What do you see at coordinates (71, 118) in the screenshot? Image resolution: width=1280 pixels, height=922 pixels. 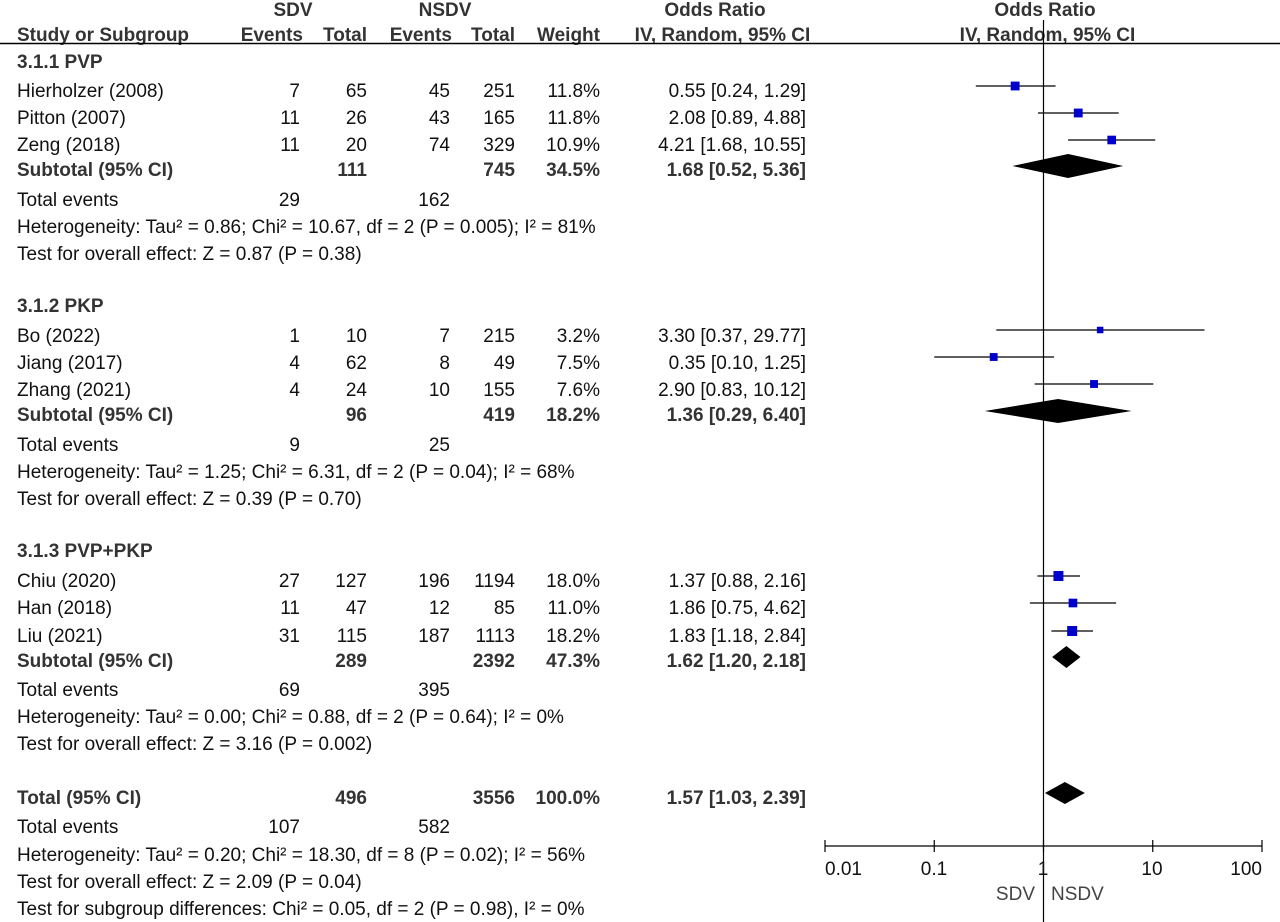 I see `study-label: Pitton (2007)` at bounding box center [71, 118].